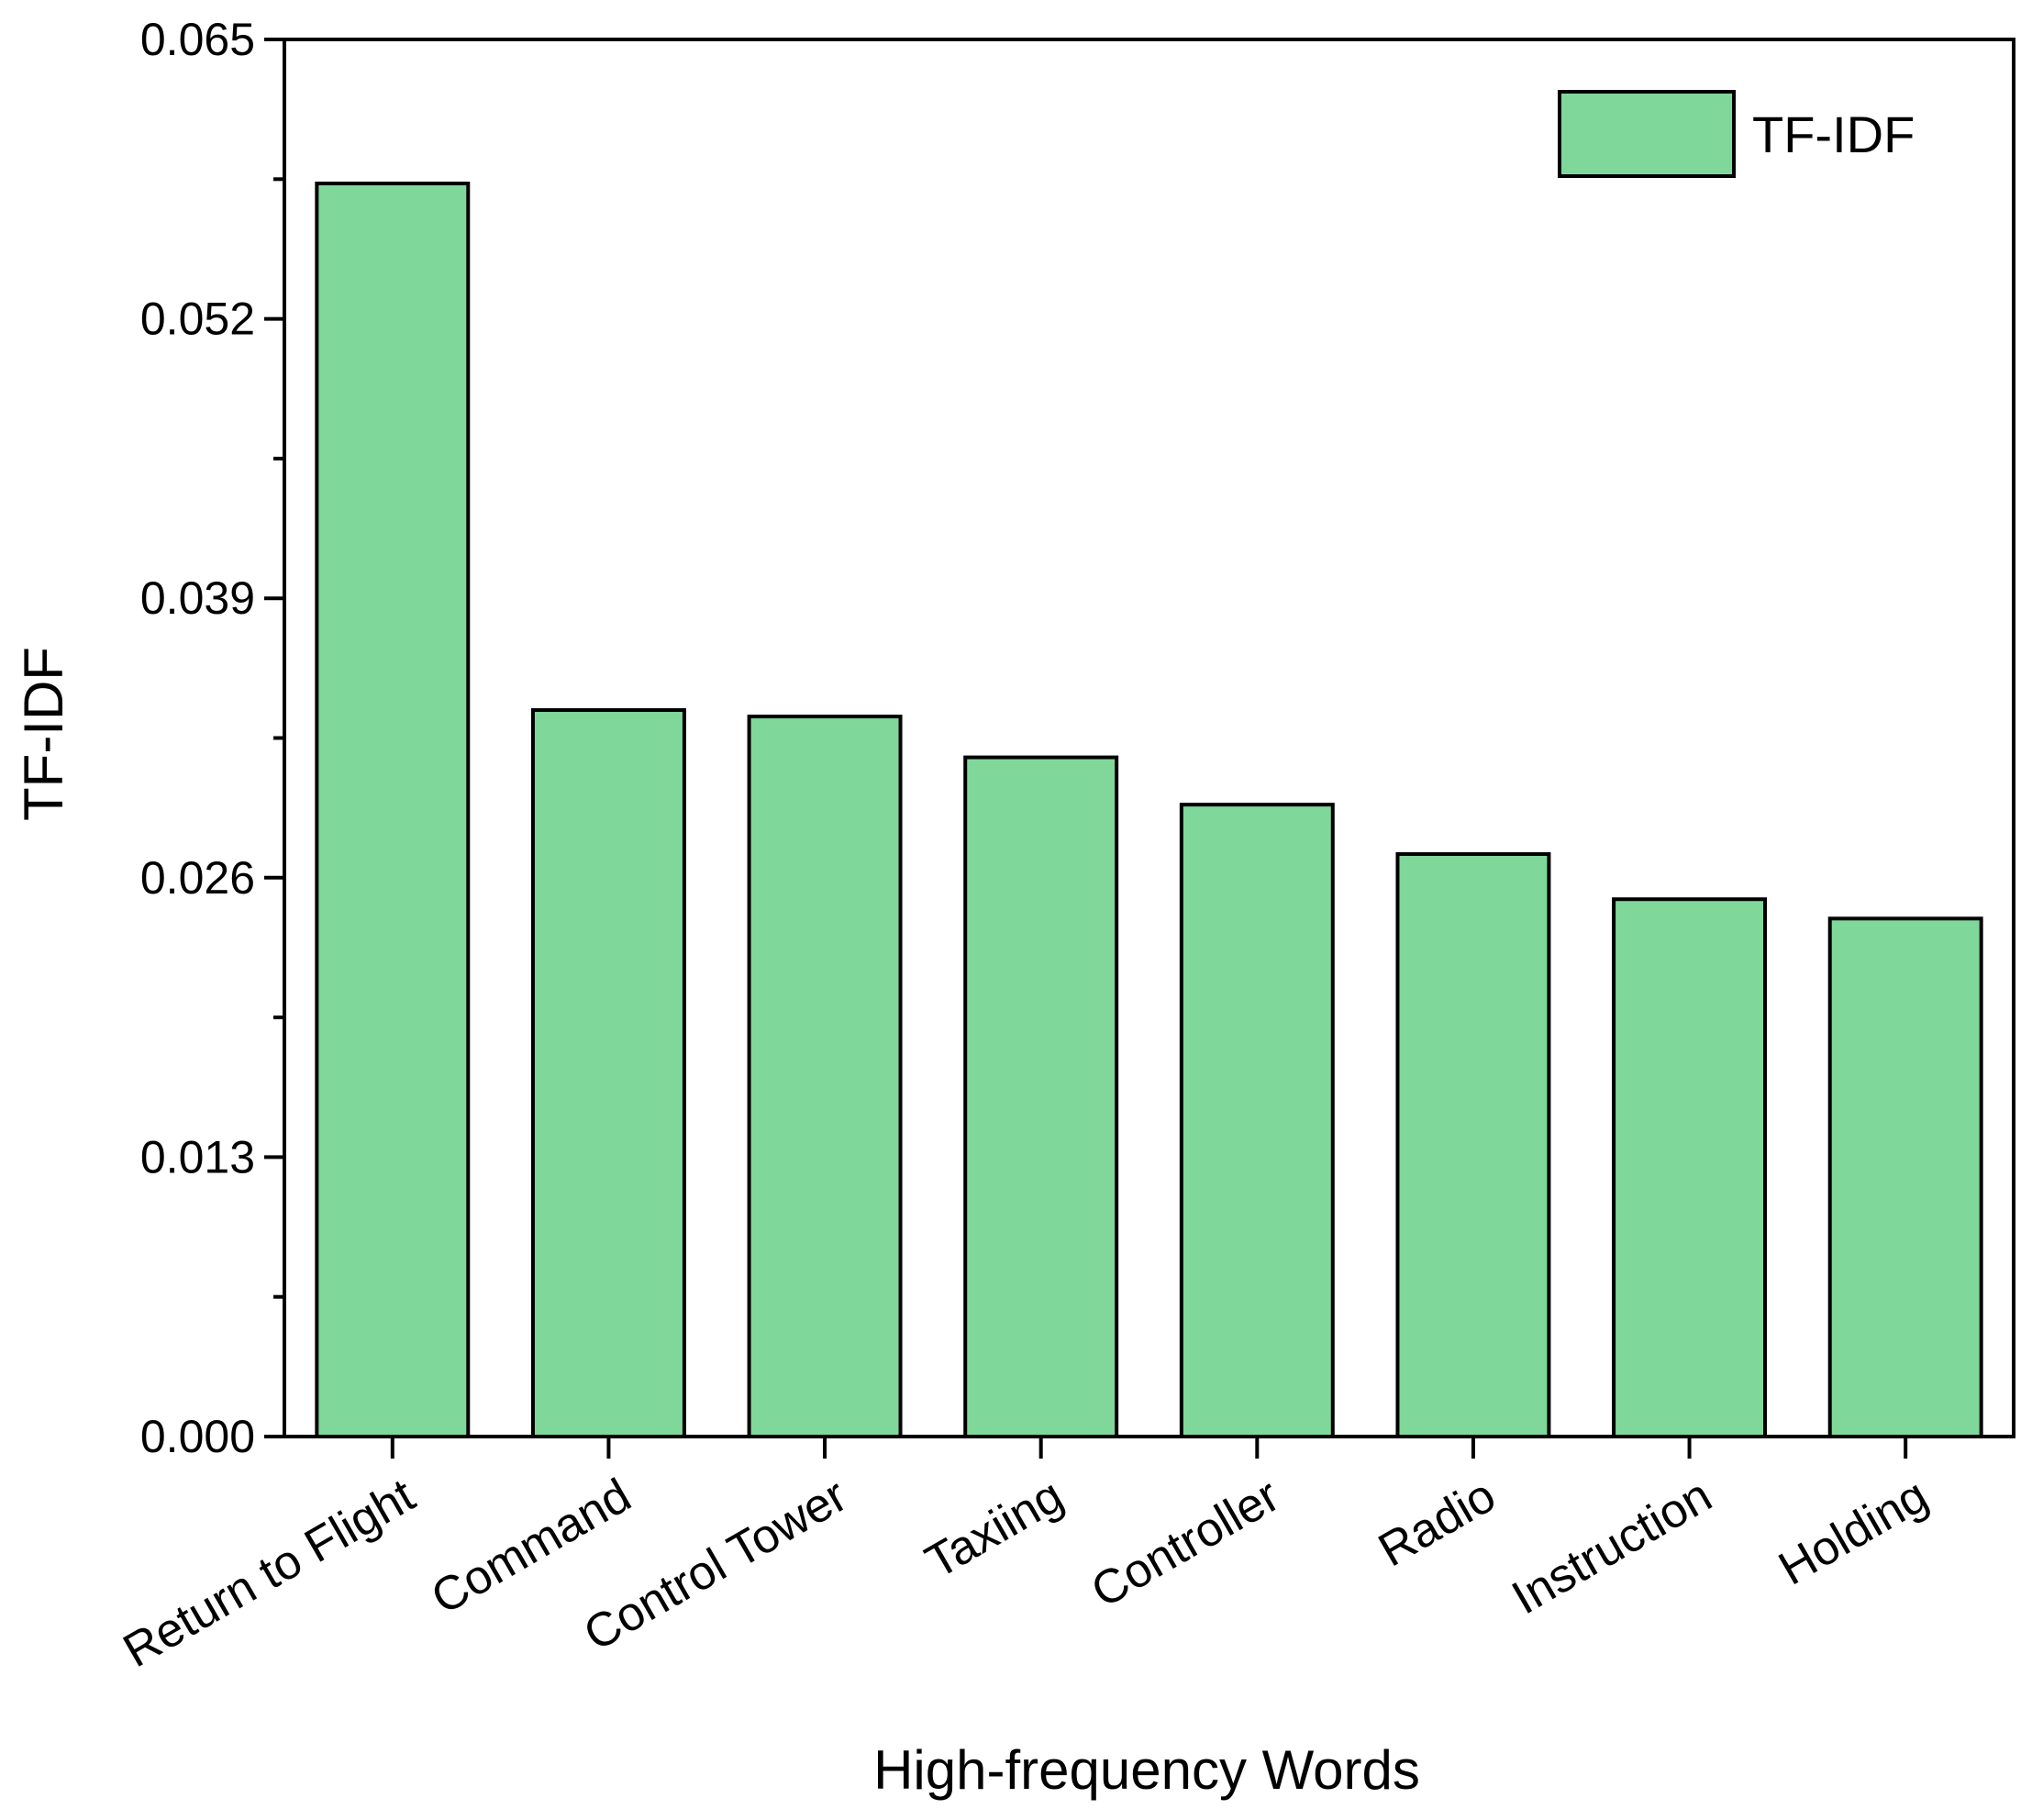  What do you see at coordinates (1690, 1167) in the screenshot?
I see `bar-instruction` at bounding box center [1690, 1167].